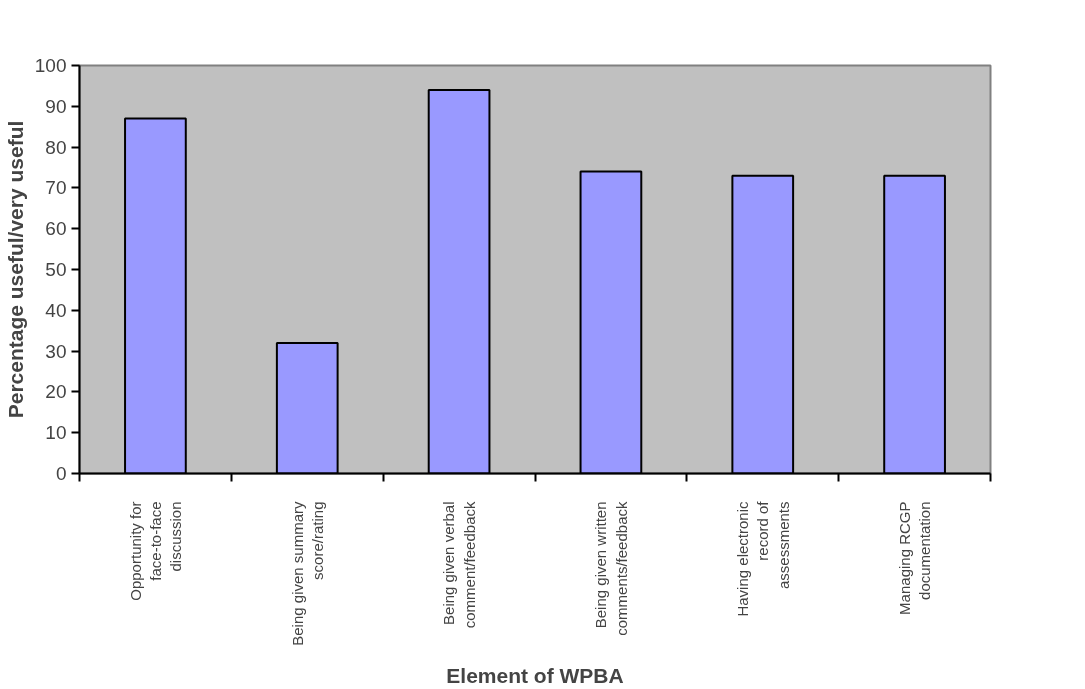  Describe the element at coordinates (56, 392) in the screenshot. I see `y-tick-label: 20` at that location.